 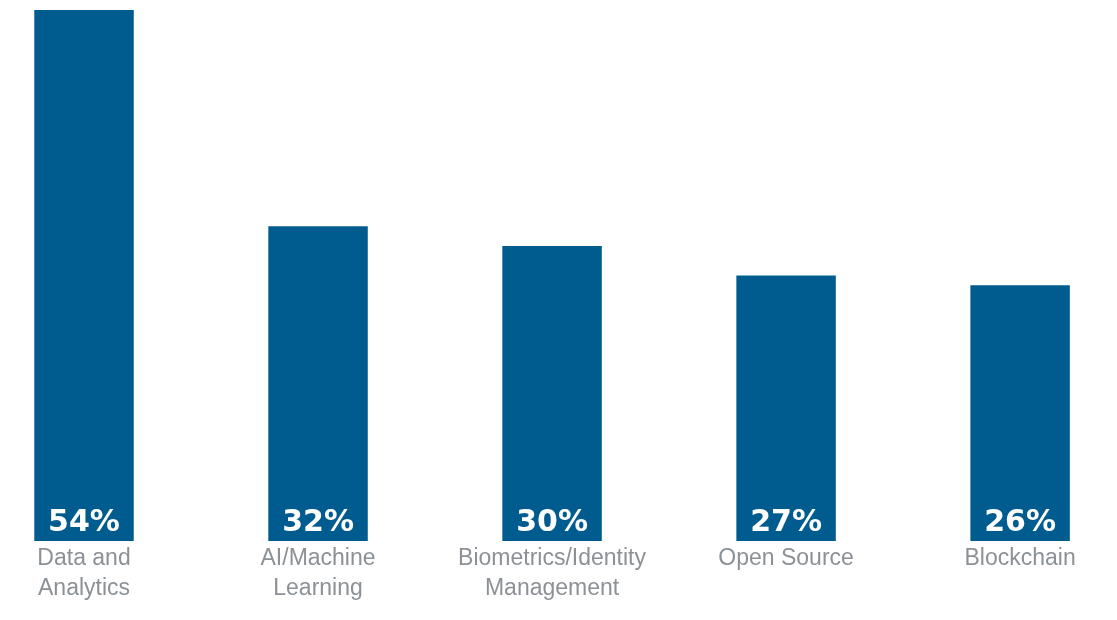 I want to click on data-label: 30%, so click(x=552, y=520).